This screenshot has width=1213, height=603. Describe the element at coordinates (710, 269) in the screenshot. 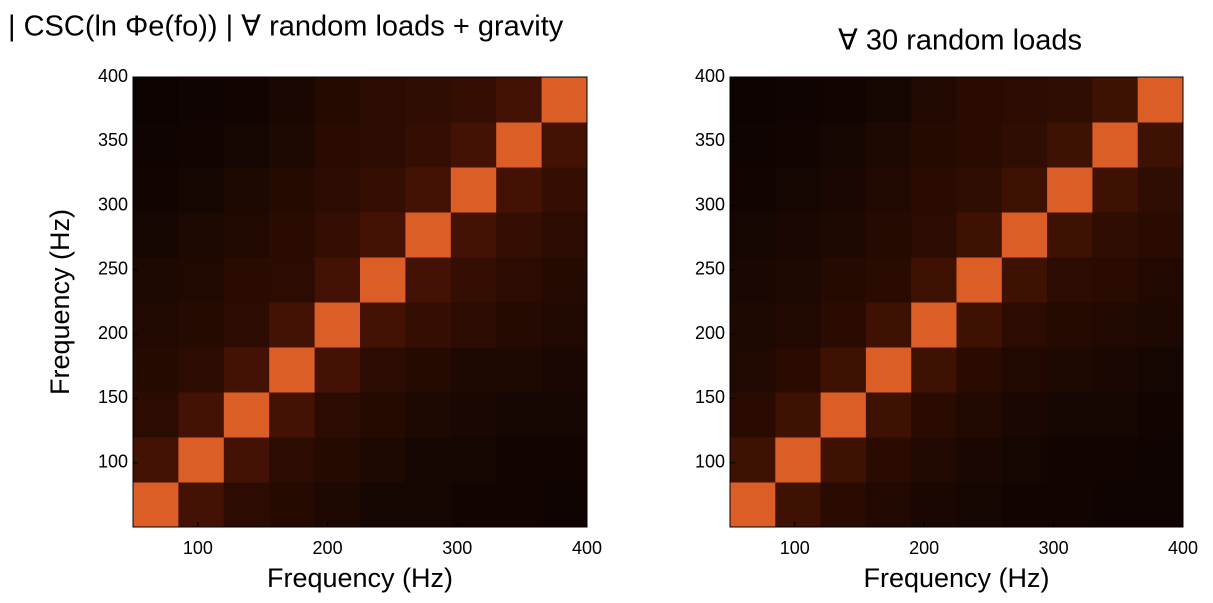

I see `y-tick-label: 250` at that location.